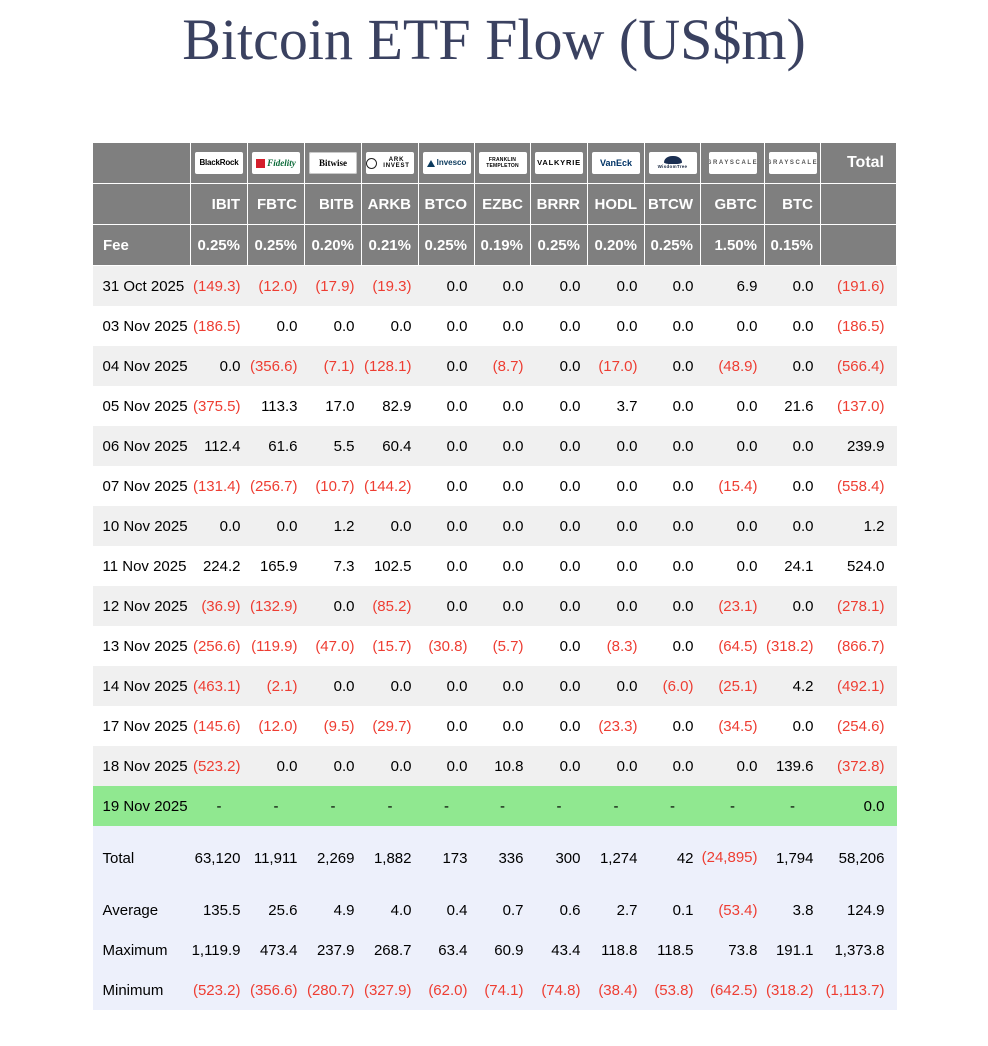  What do you see at coordinates (860, 486) in the screenshot?
I see `row-total-cell: (558.4)` at bounding box center [860, 486].